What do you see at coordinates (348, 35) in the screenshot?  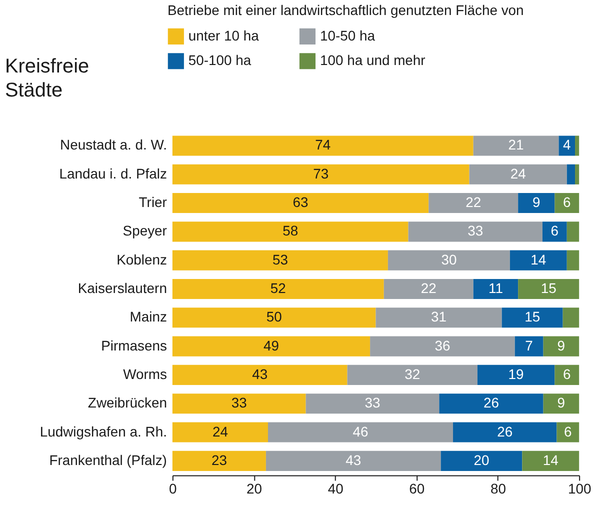 I see `legend-label: 10-50 ha` at bounding box center [348, 35].